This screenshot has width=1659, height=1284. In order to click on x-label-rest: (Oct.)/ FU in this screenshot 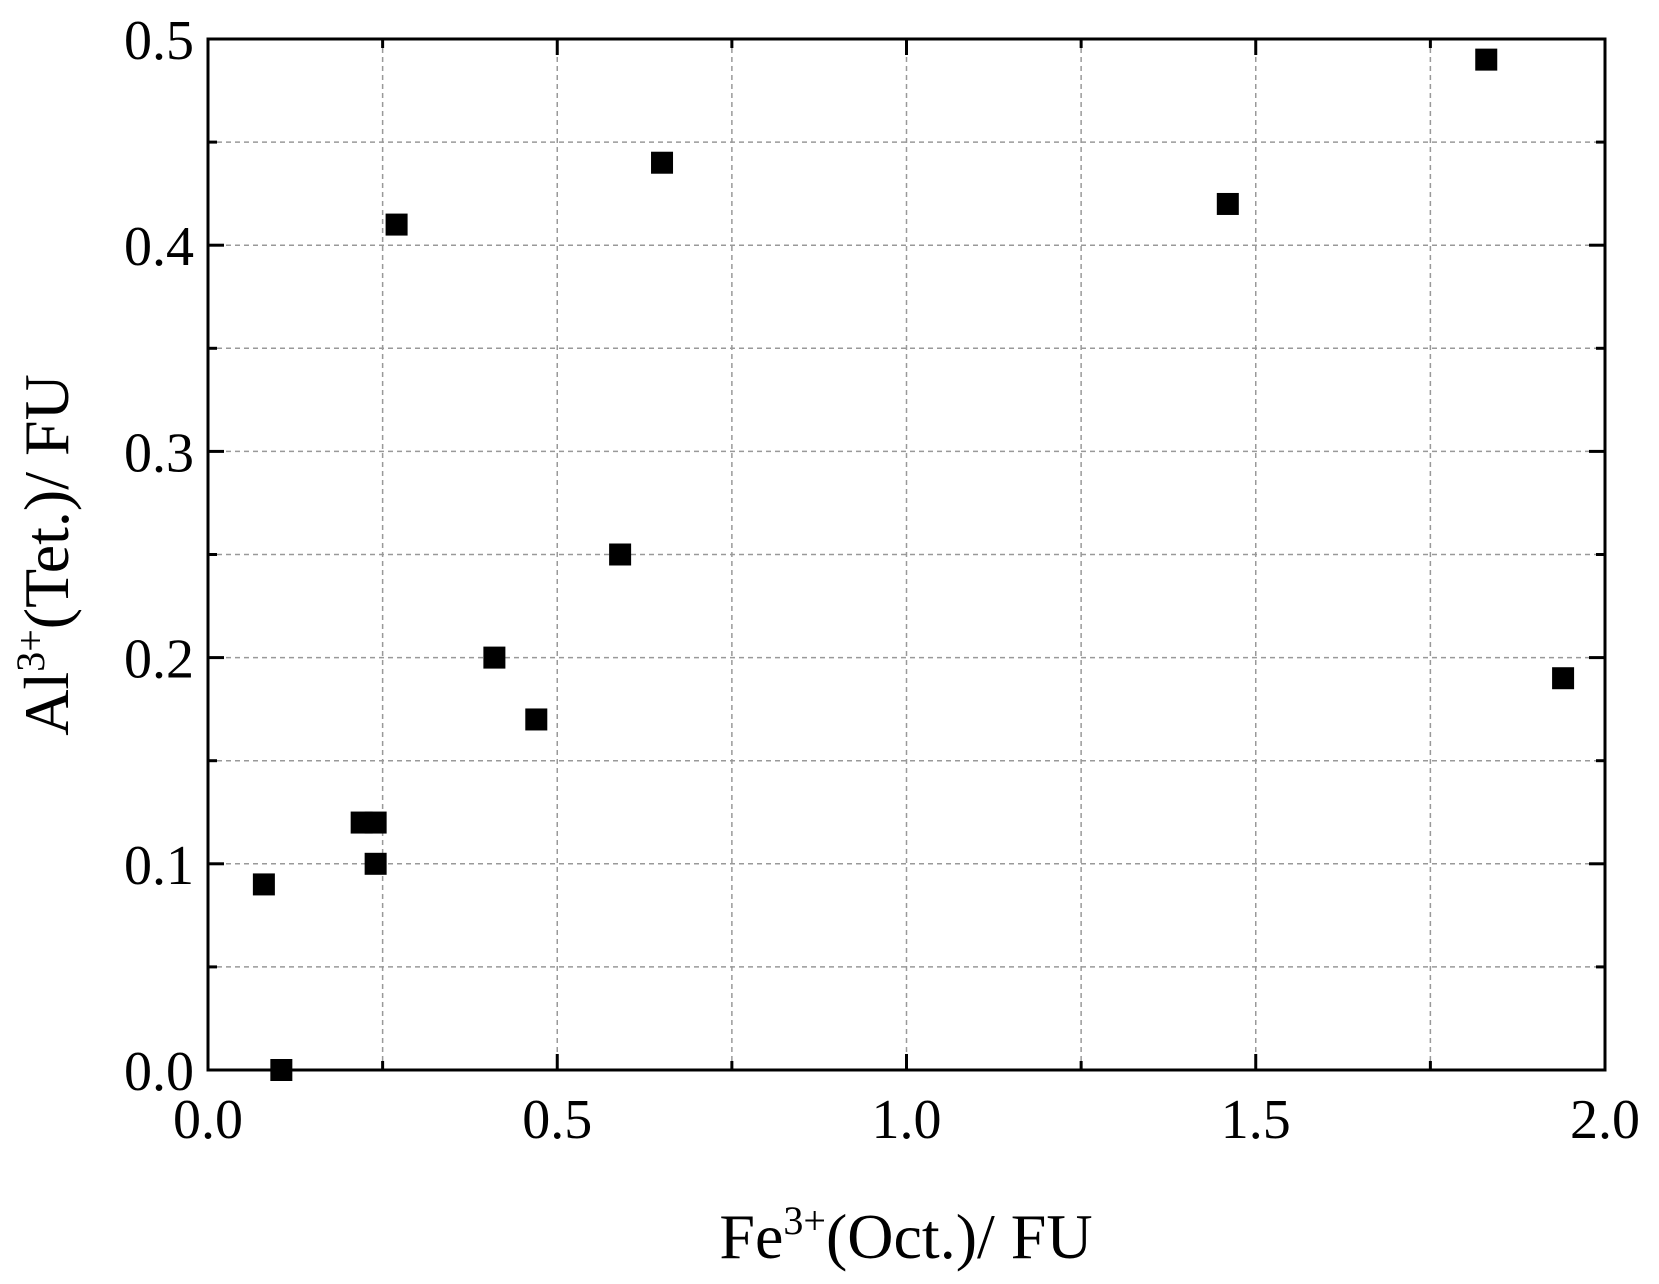, I will do `click(959, 1236)`.